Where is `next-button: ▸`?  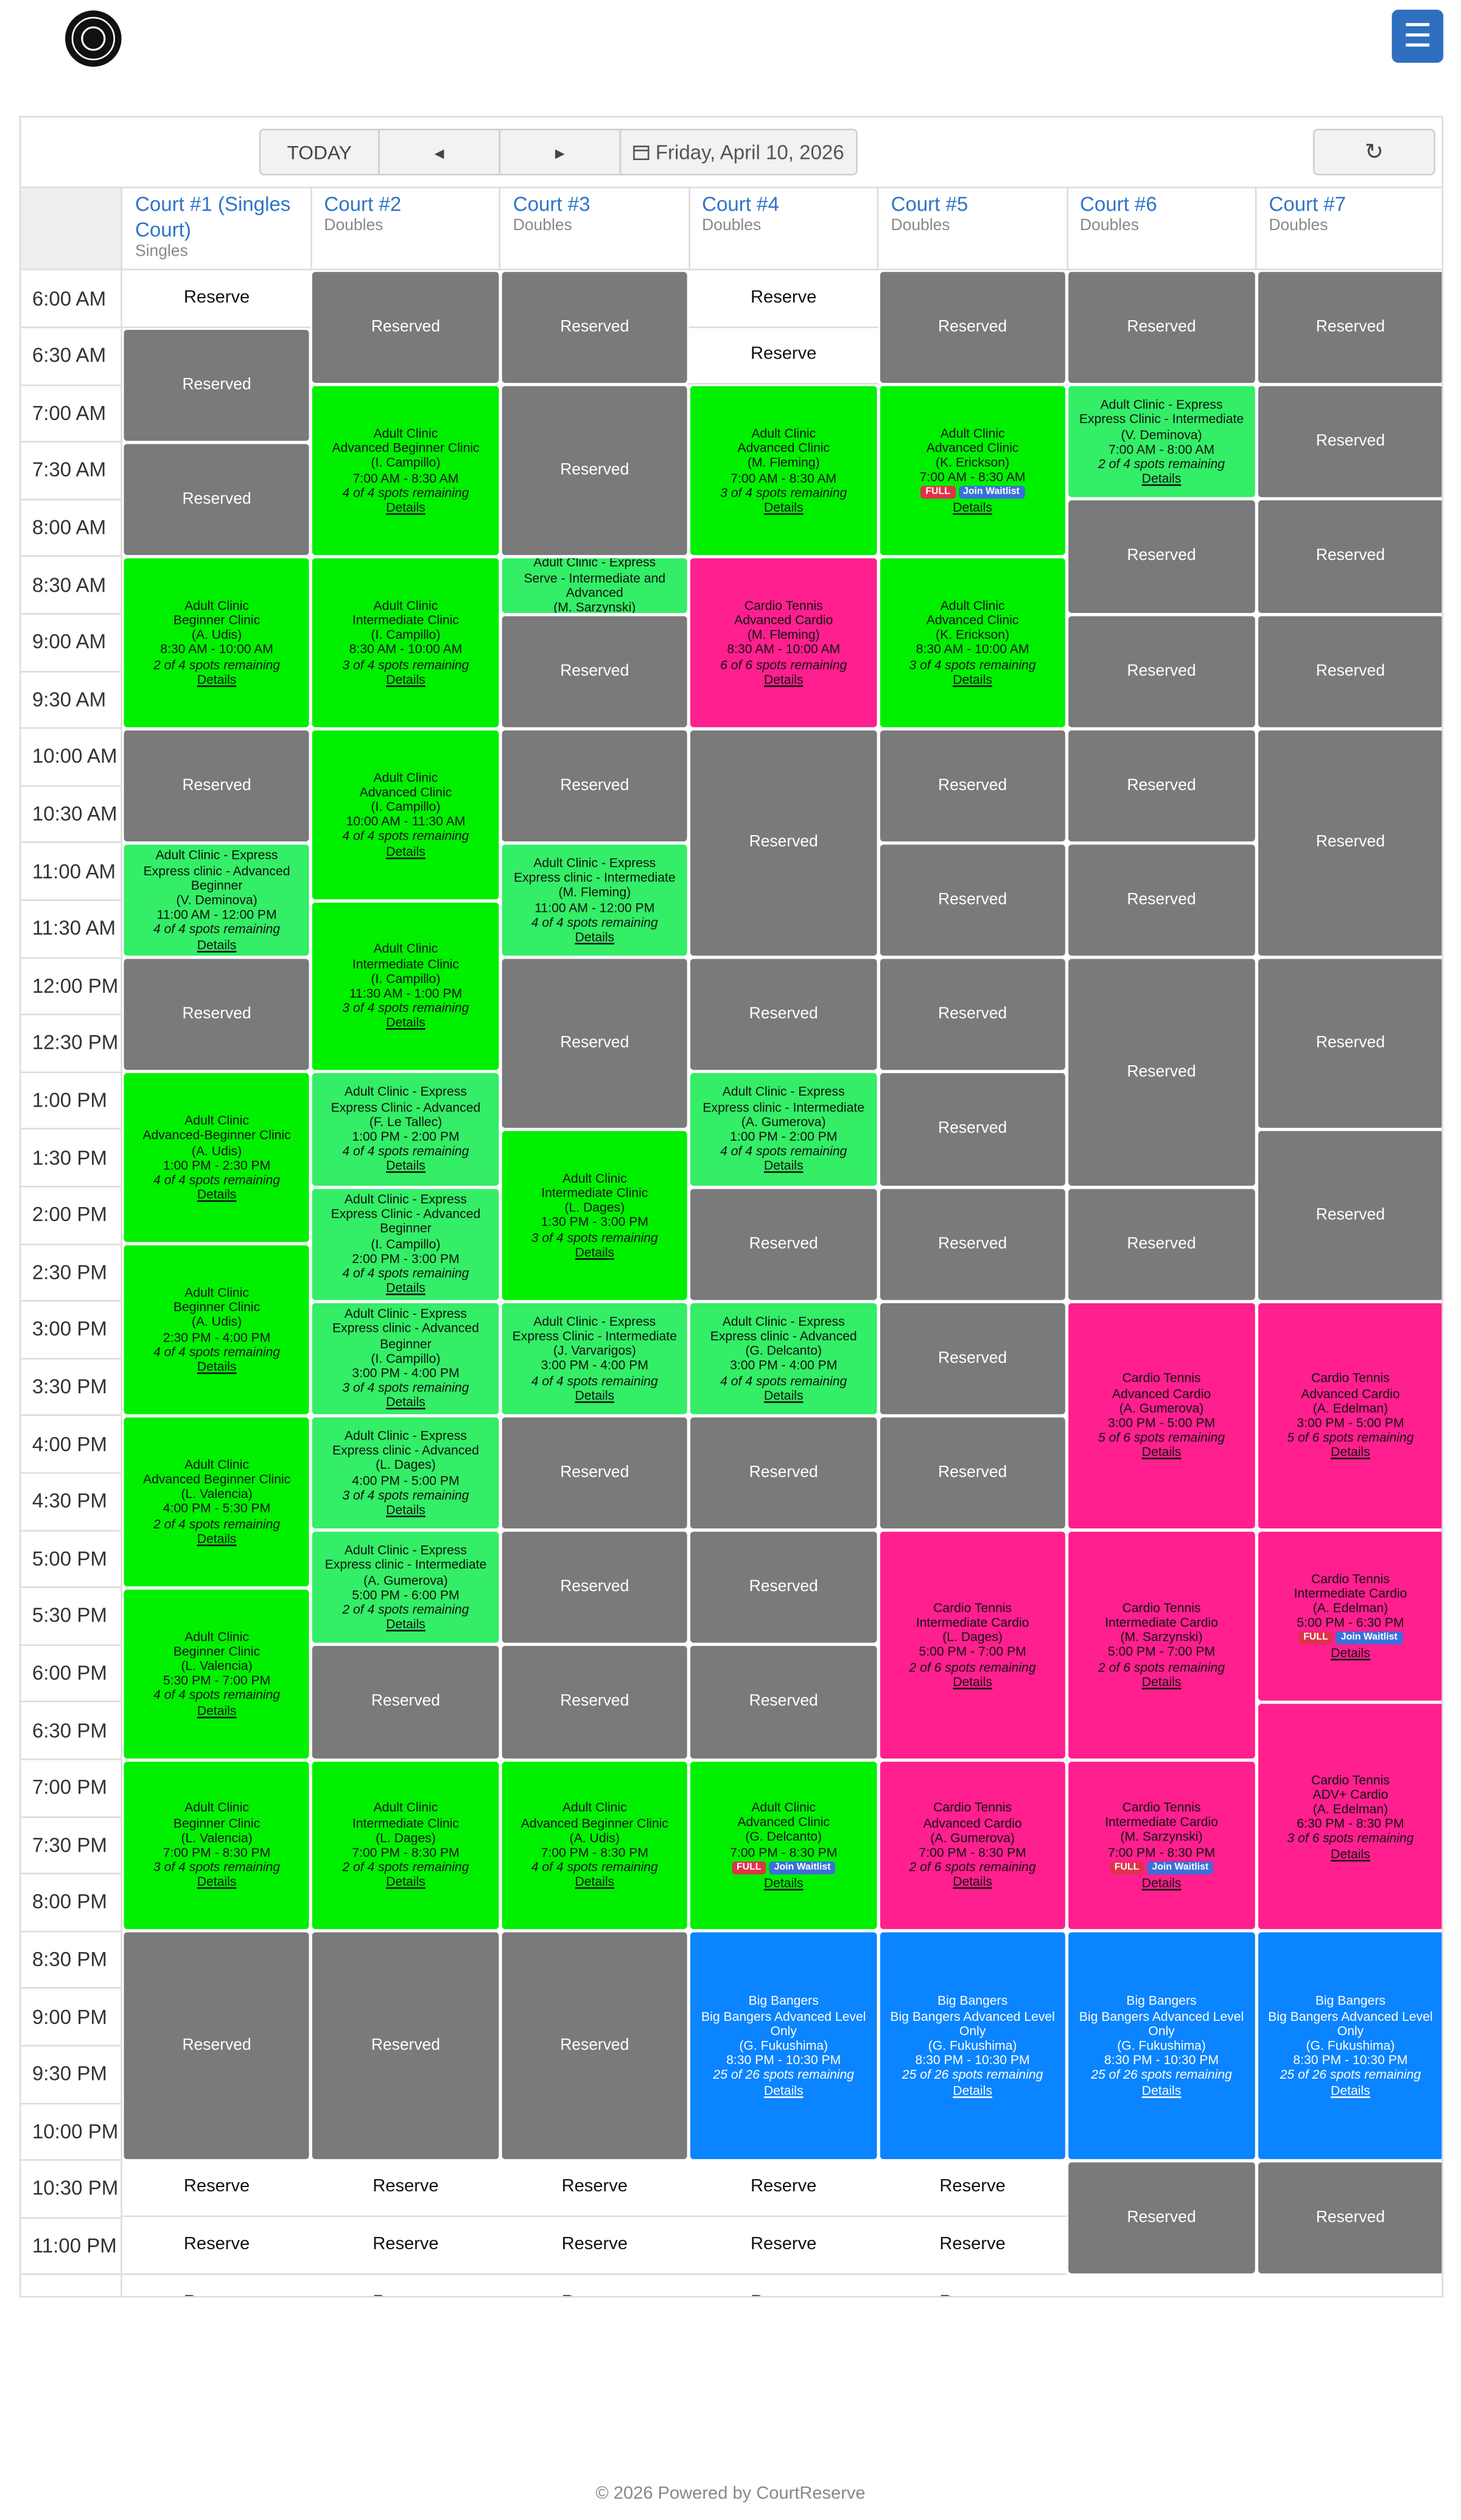
next-button: ▸ is located at coordinates (560, 152).